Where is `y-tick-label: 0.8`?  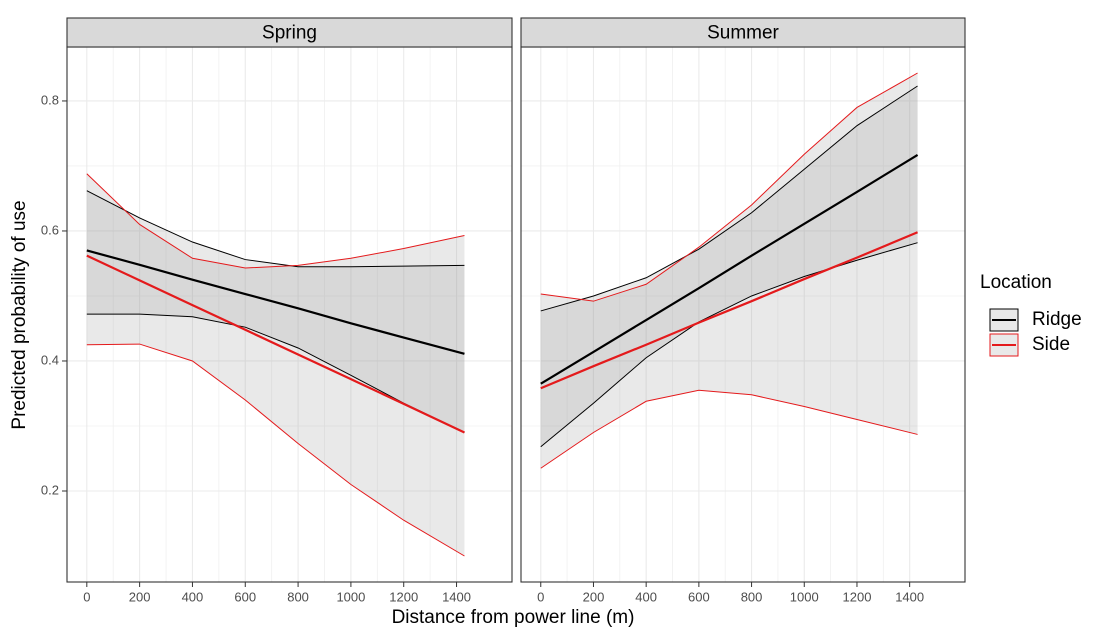
y-tick-label: 0.8 is located at coordinates (50, 99).